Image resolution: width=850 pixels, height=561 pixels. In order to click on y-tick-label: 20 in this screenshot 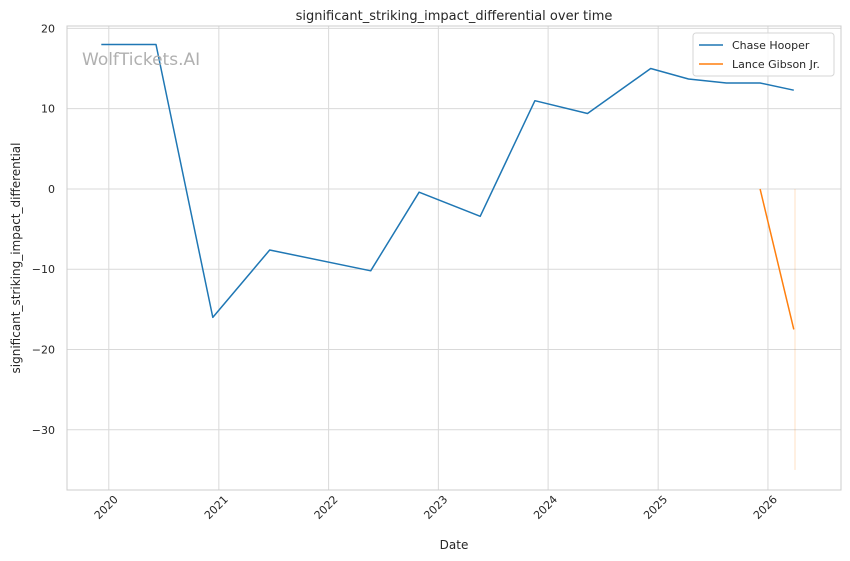, I will do `click(48, 28)`.